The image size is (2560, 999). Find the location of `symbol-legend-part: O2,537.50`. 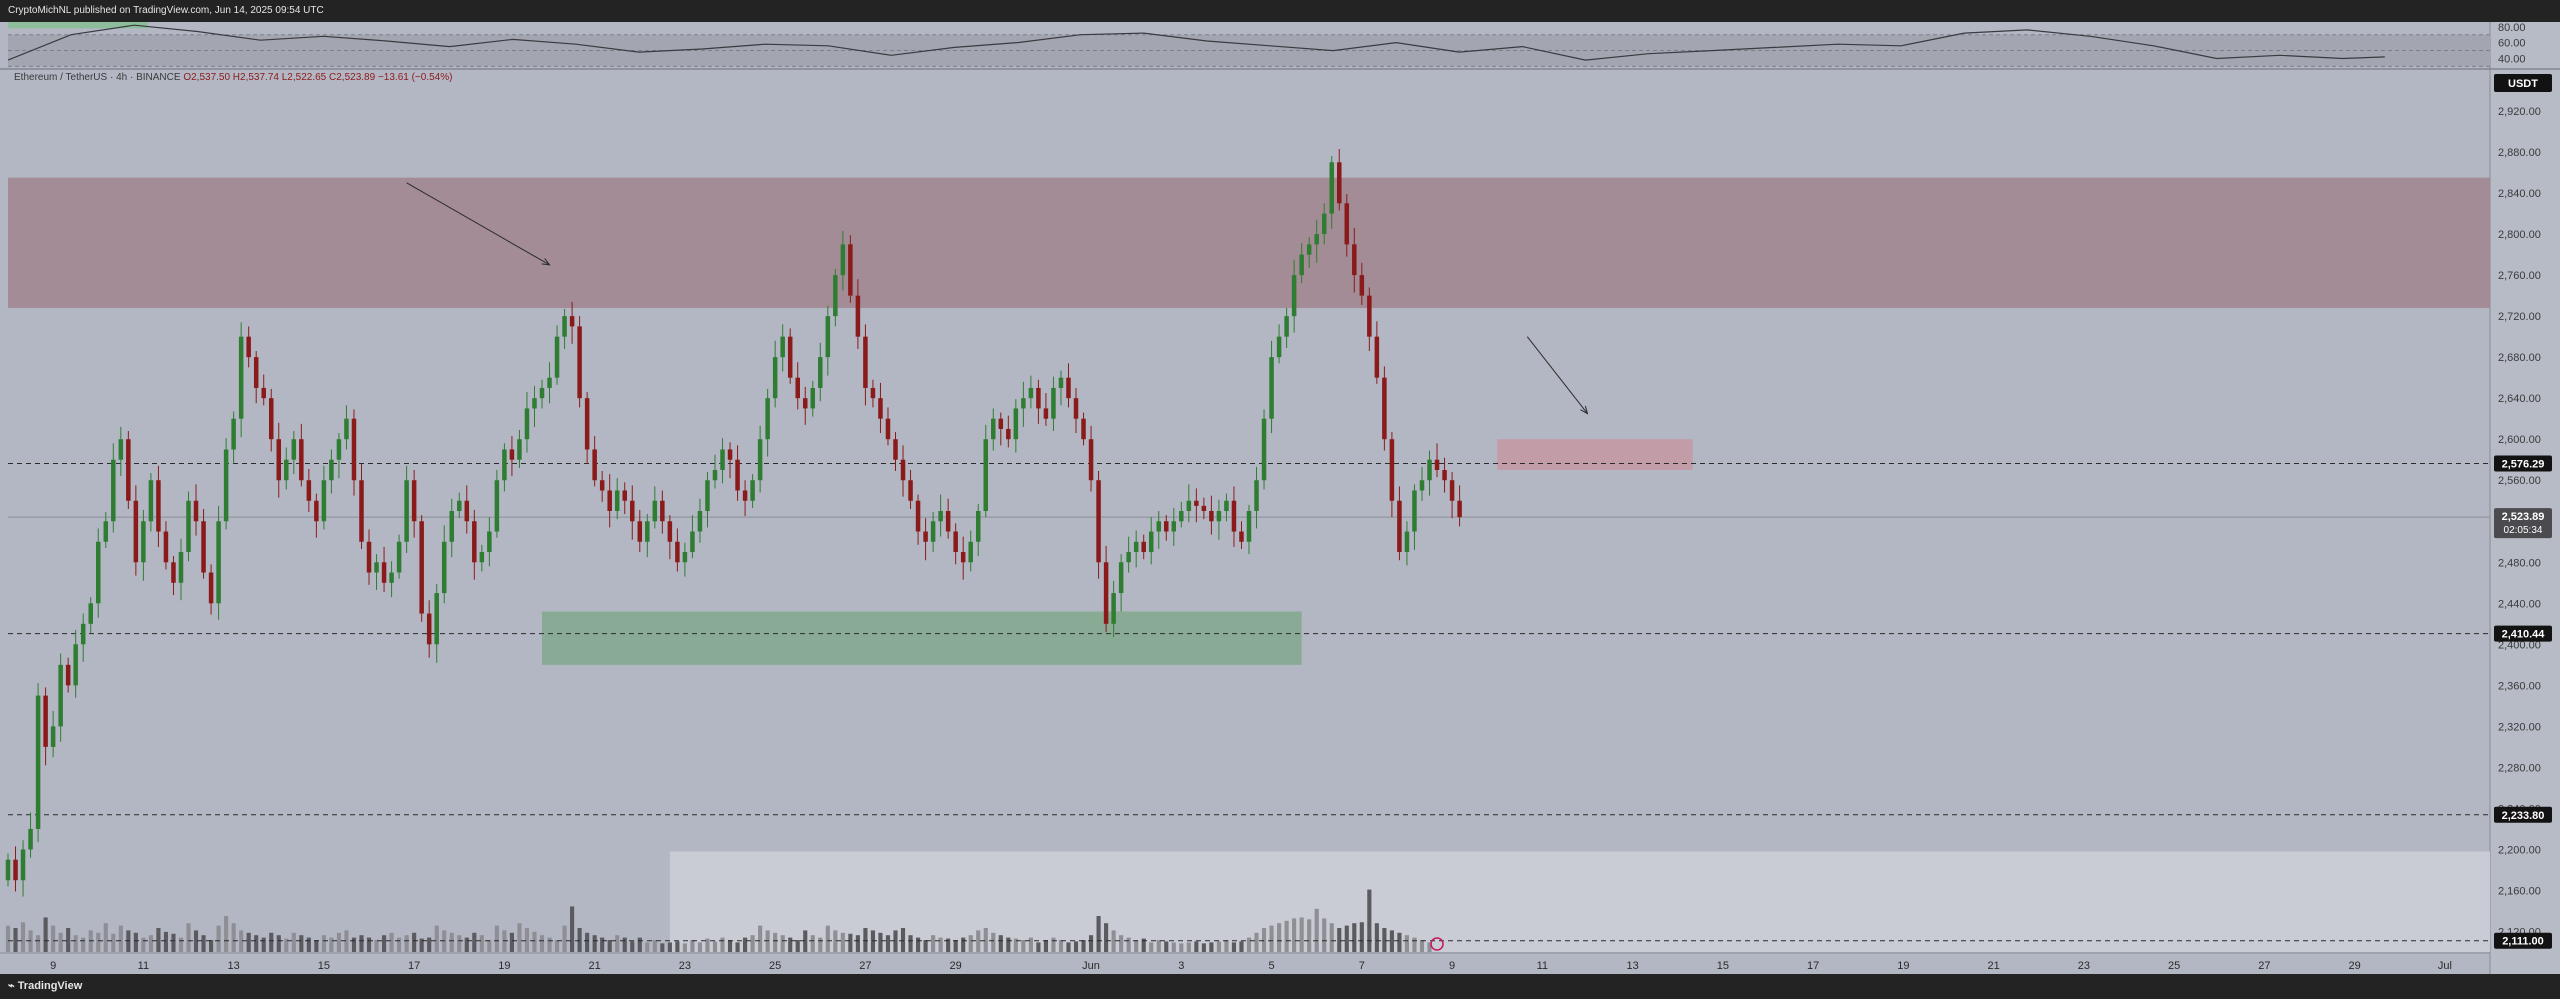

symbol-legend-part: O2,537.50 is located at coordinates (206, 77).